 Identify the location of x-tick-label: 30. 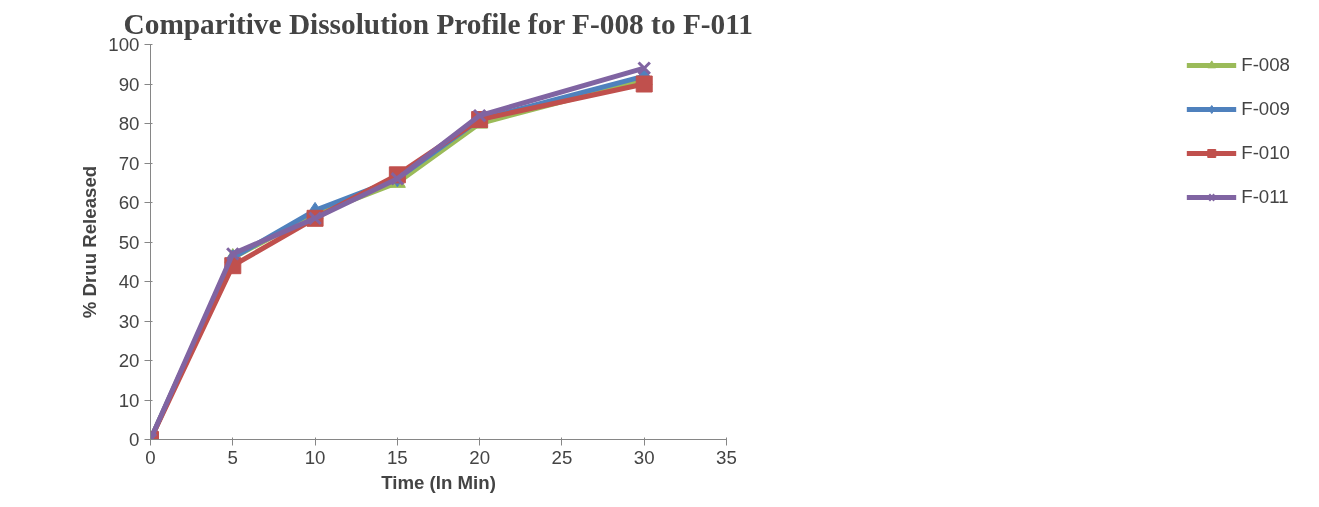
(644, 457).